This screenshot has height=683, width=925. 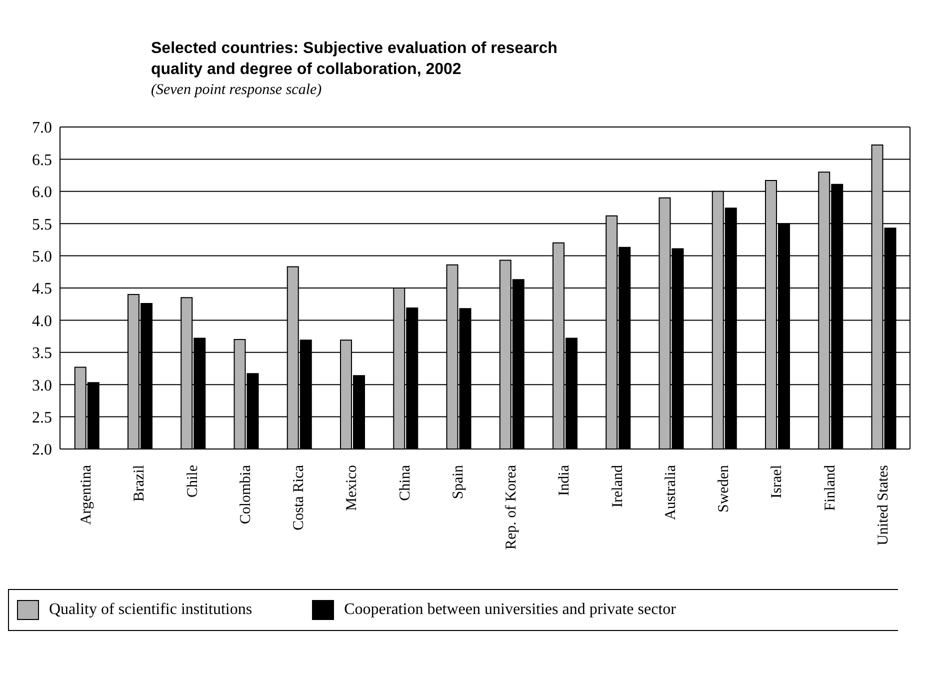 I want to click on x-tick-label: Rep. of Korea, so click(x=512, y=507).